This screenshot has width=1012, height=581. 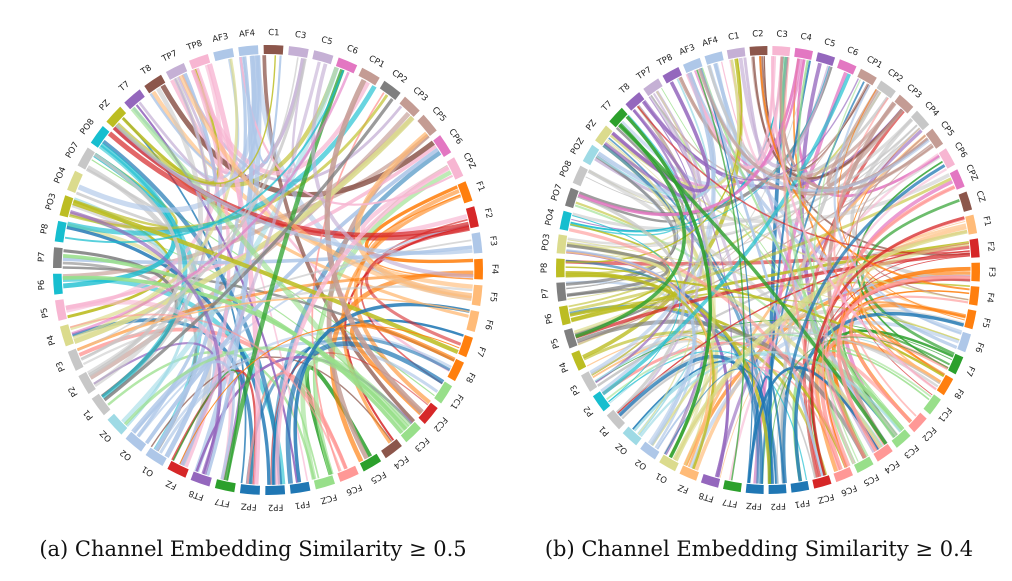 What do you see at coordinates (370, 462) in the screenshot?
I see `channel-arc-fc5` at bounding box center [370, 462].